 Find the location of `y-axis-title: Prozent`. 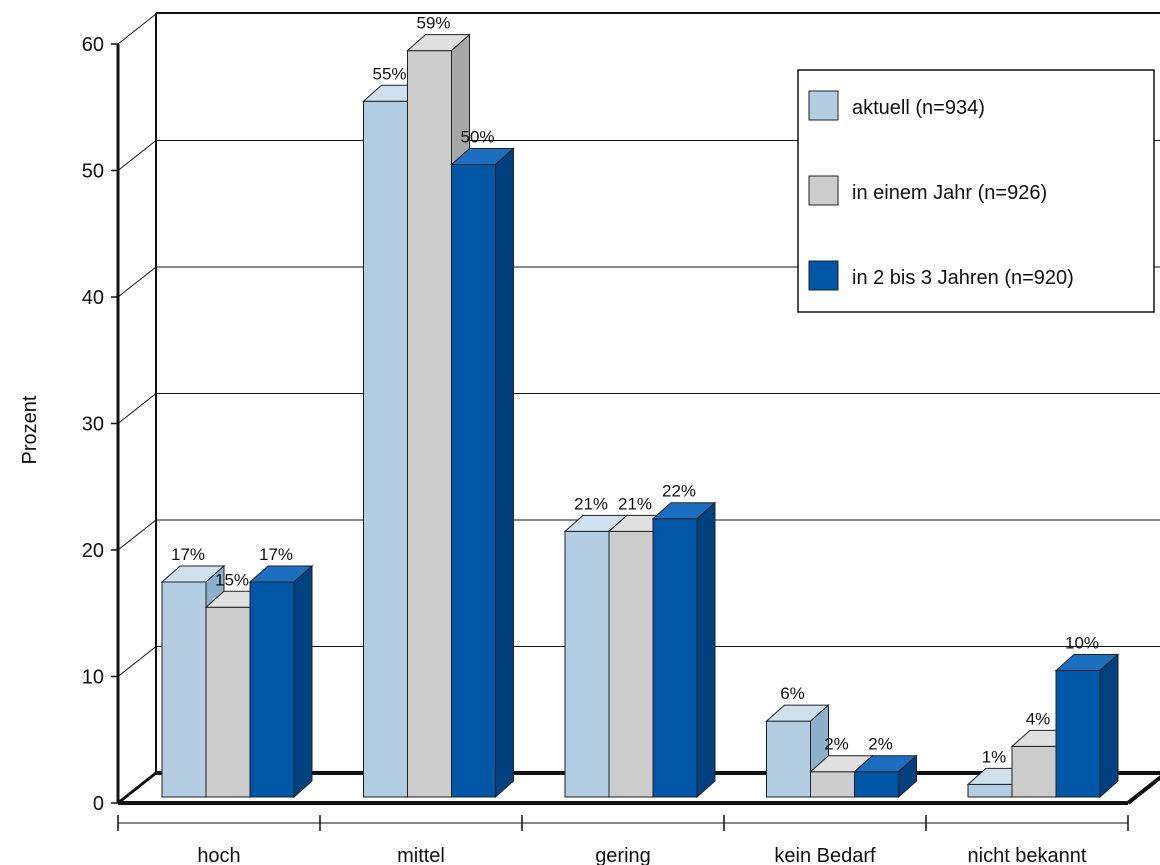

y-axis-title: Prozent is located at coordinates (30, 429).